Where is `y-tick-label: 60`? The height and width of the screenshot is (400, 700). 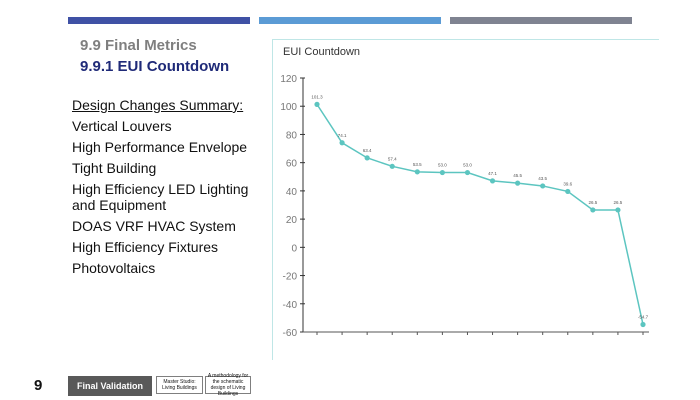
y-tick-label: 60 is located at coordinates (292, 164).